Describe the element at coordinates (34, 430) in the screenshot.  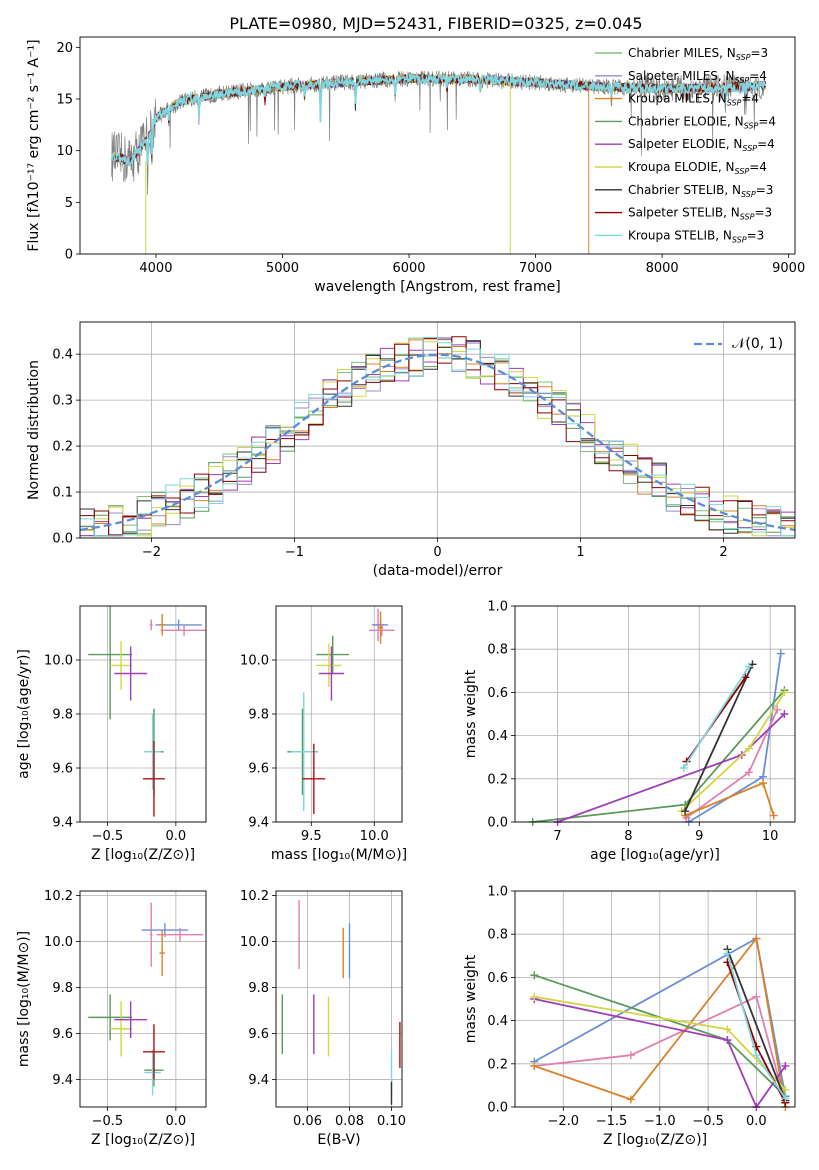
I see `y-axis-label: Normed distribution` at that location.